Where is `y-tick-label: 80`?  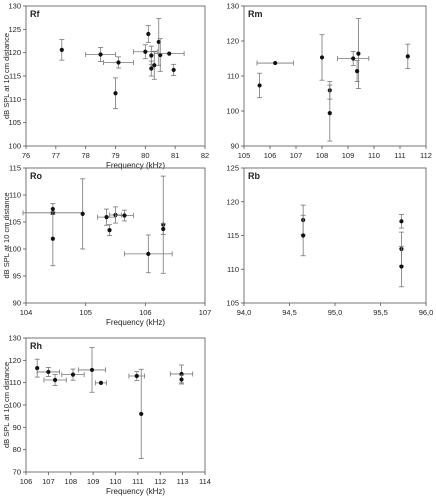 y-tick-label: 80 is located at coordinates (17, 449).